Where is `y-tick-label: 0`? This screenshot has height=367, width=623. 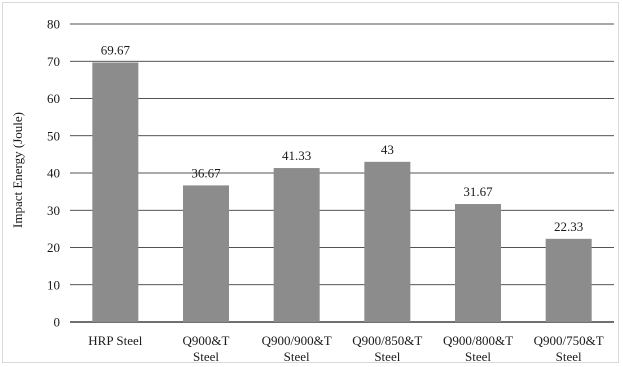 y-tick-label: 0 is located at coordinates (57, 322).